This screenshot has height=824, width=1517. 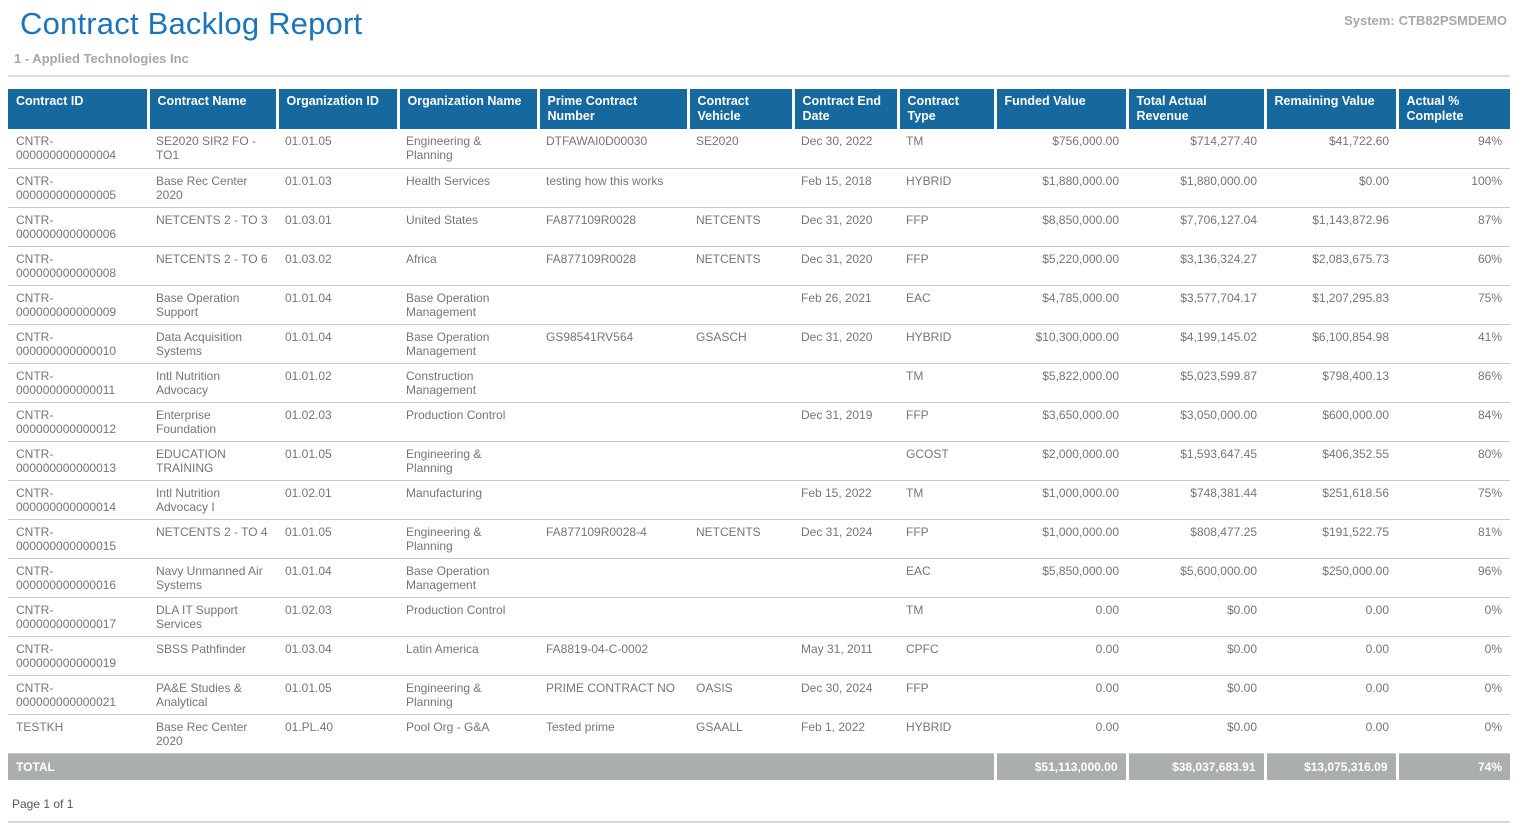 What do you see at coordinates (1453, 305) in the screenshot?
I see `cell-actual-complete: 75%` at bounding box center [1453, 305].